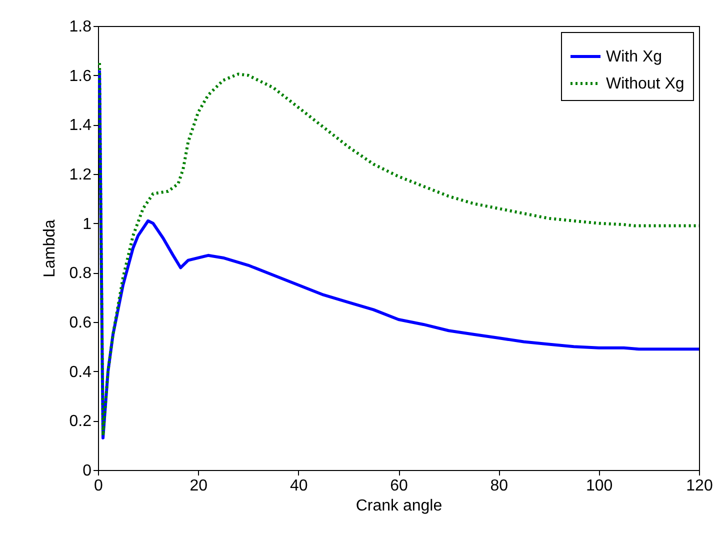 Image resolution: width=721 pixels, height=535 pixels. I want to click on x-tick-label: 20, so click(199, 486).